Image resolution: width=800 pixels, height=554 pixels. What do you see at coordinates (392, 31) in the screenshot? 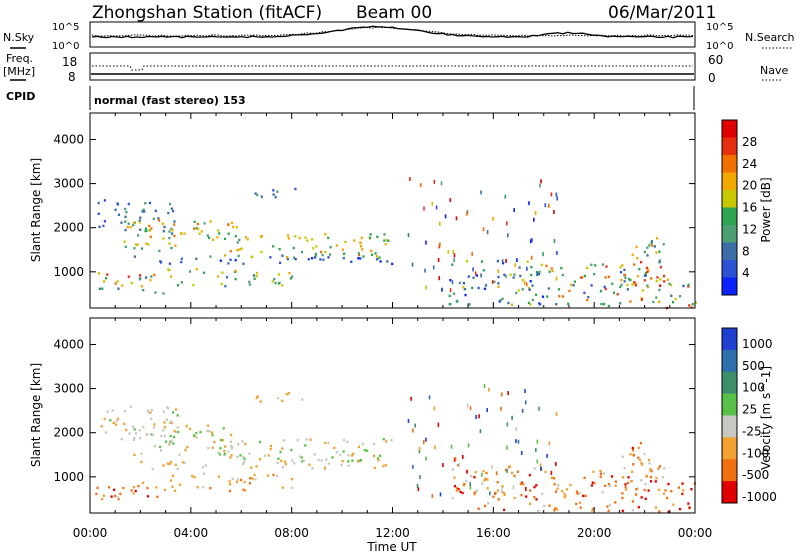
I see `nsearch-series` at bounding box center [392, 31].